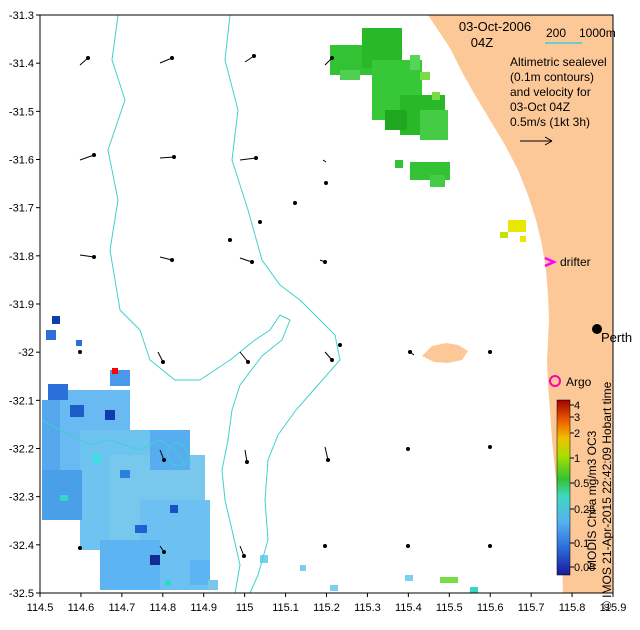 This screenshot has height=630, width=640. What do you see at coordinates (597, 329) in the screenshot?
I see `perth-marker` at bounding box center [597, 329].